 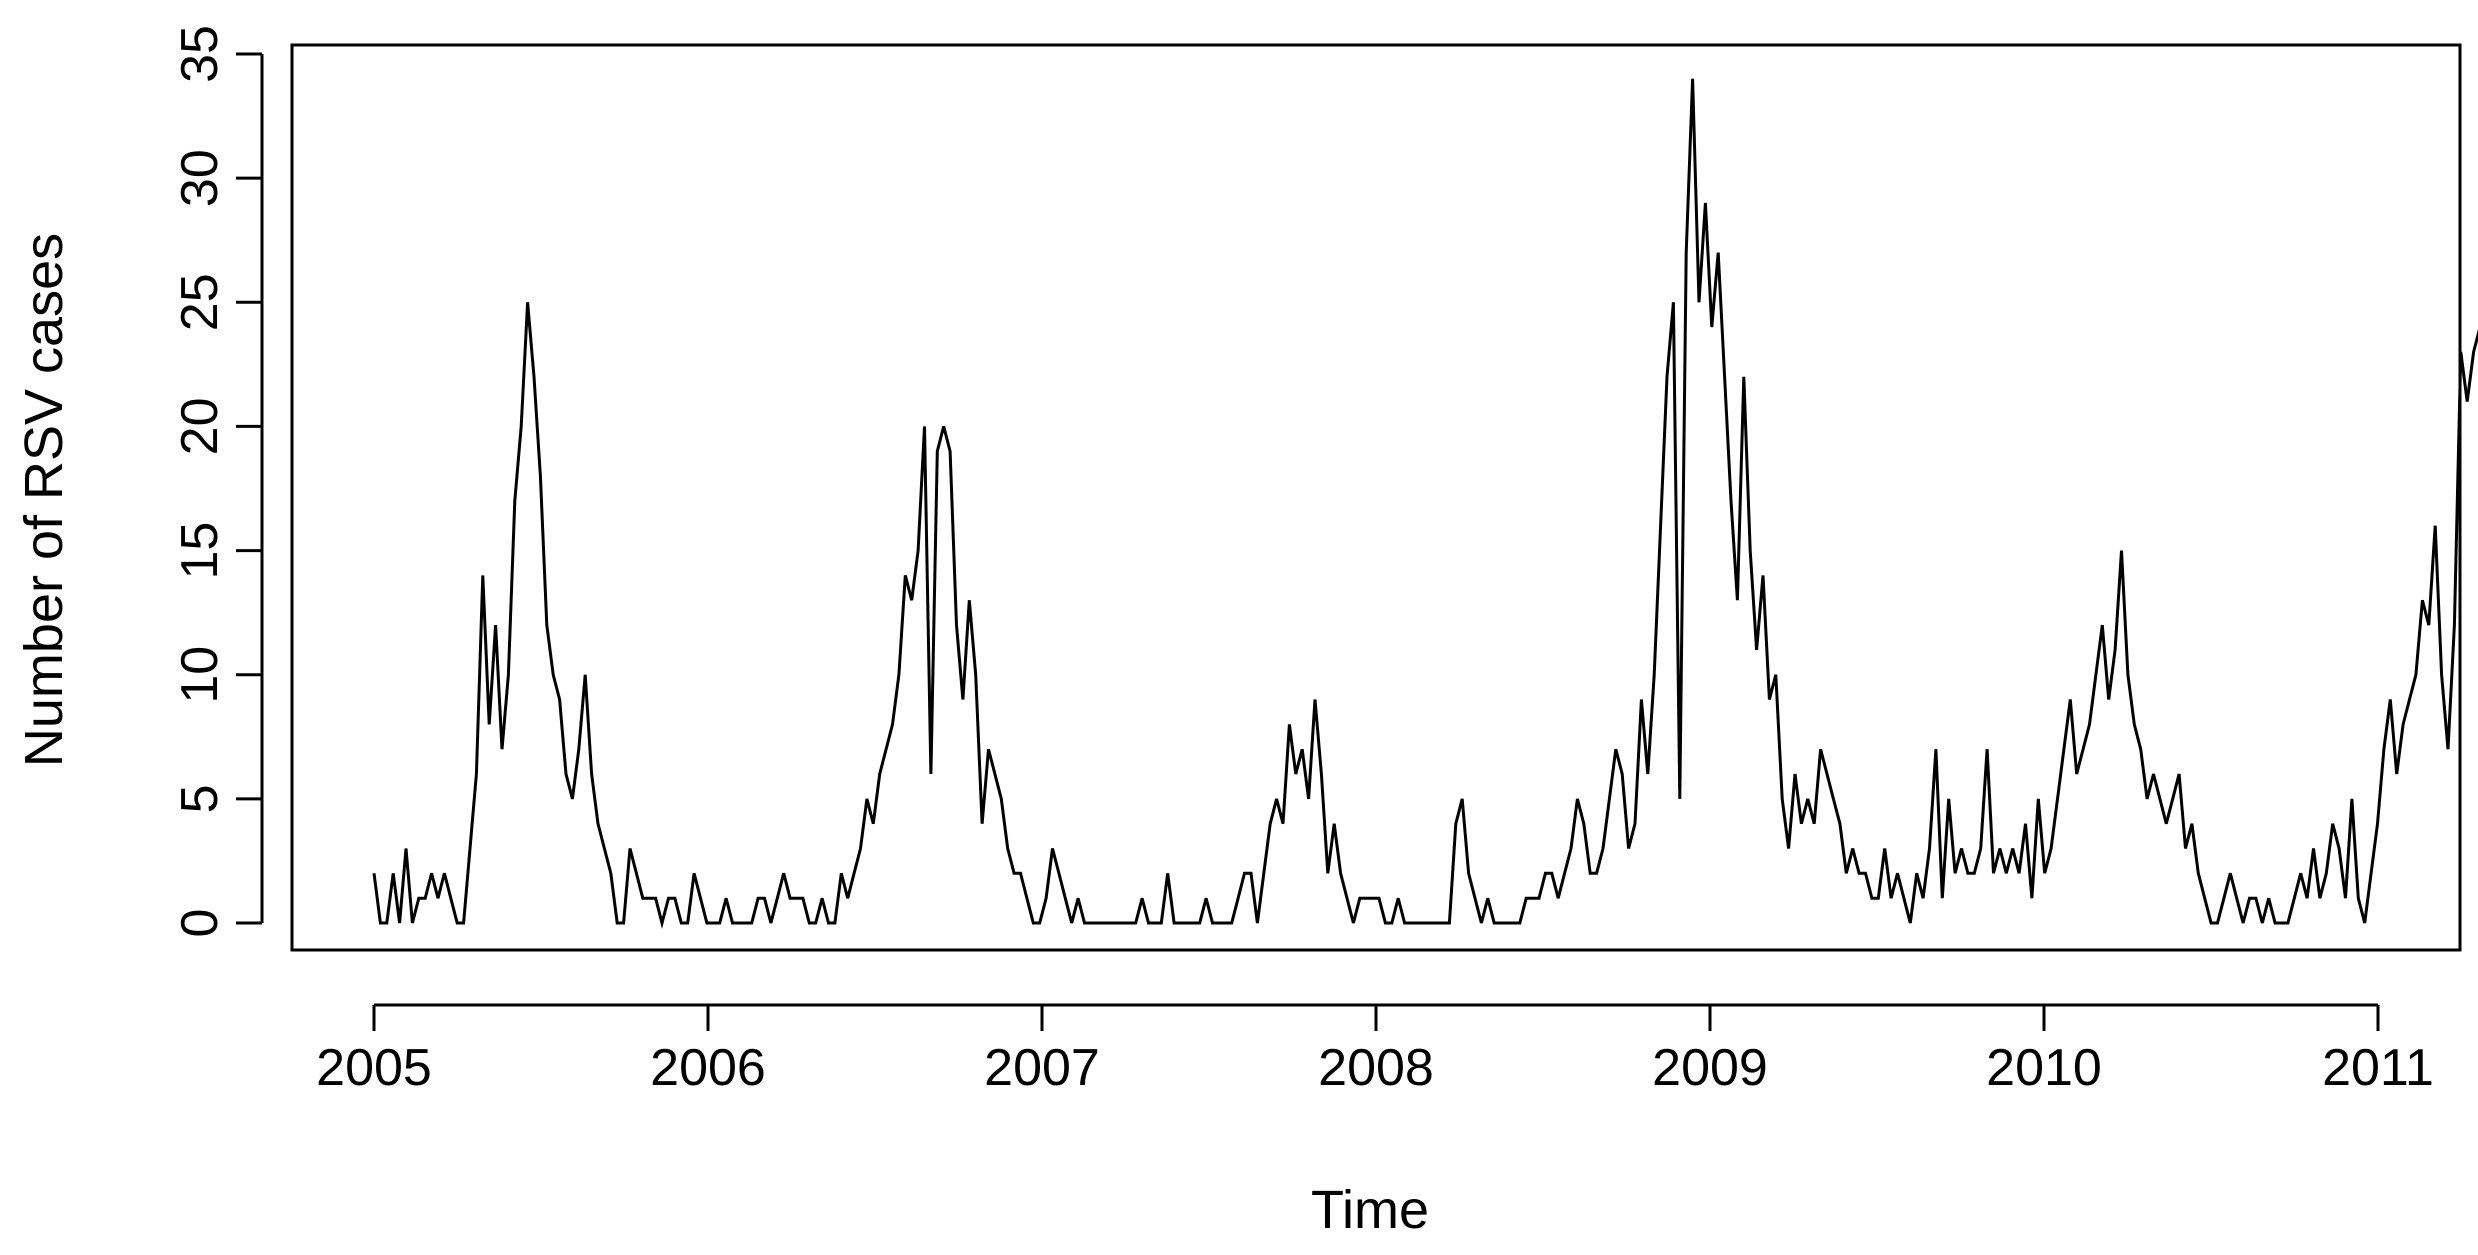 What do you see at coordinates (1370, 1210) in the screenshot?
I see `x-axis-label: Time` at bounding box center [1370, 1210].